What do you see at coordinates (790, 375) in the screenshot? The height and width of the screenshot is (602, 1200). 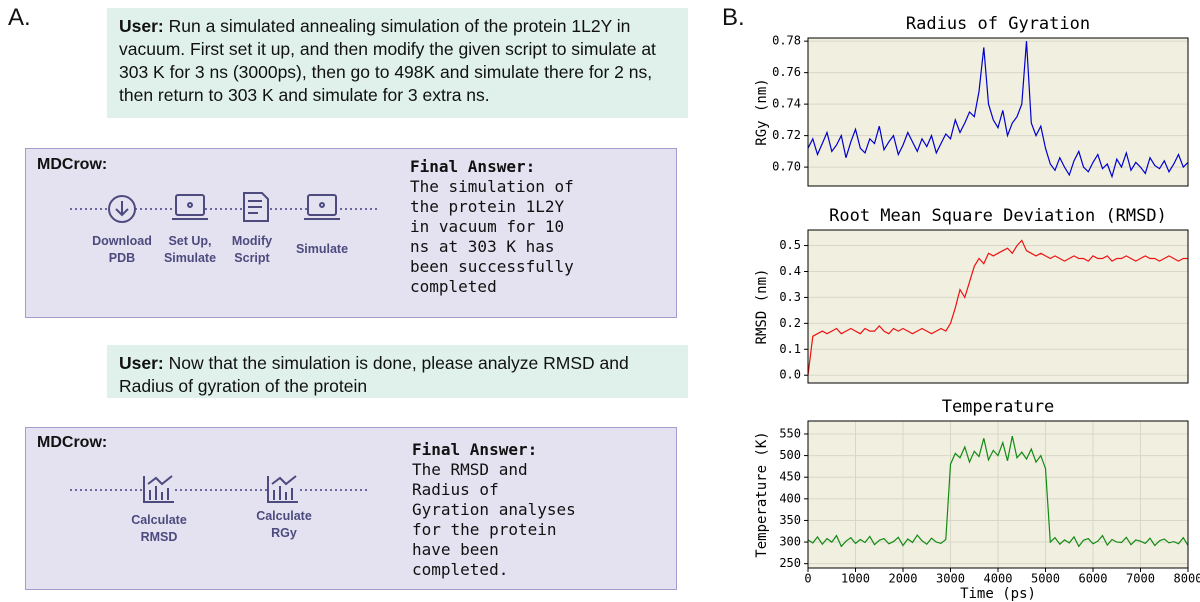 I see `y-tick-label: 0.0` at bounding box center [790, 375].